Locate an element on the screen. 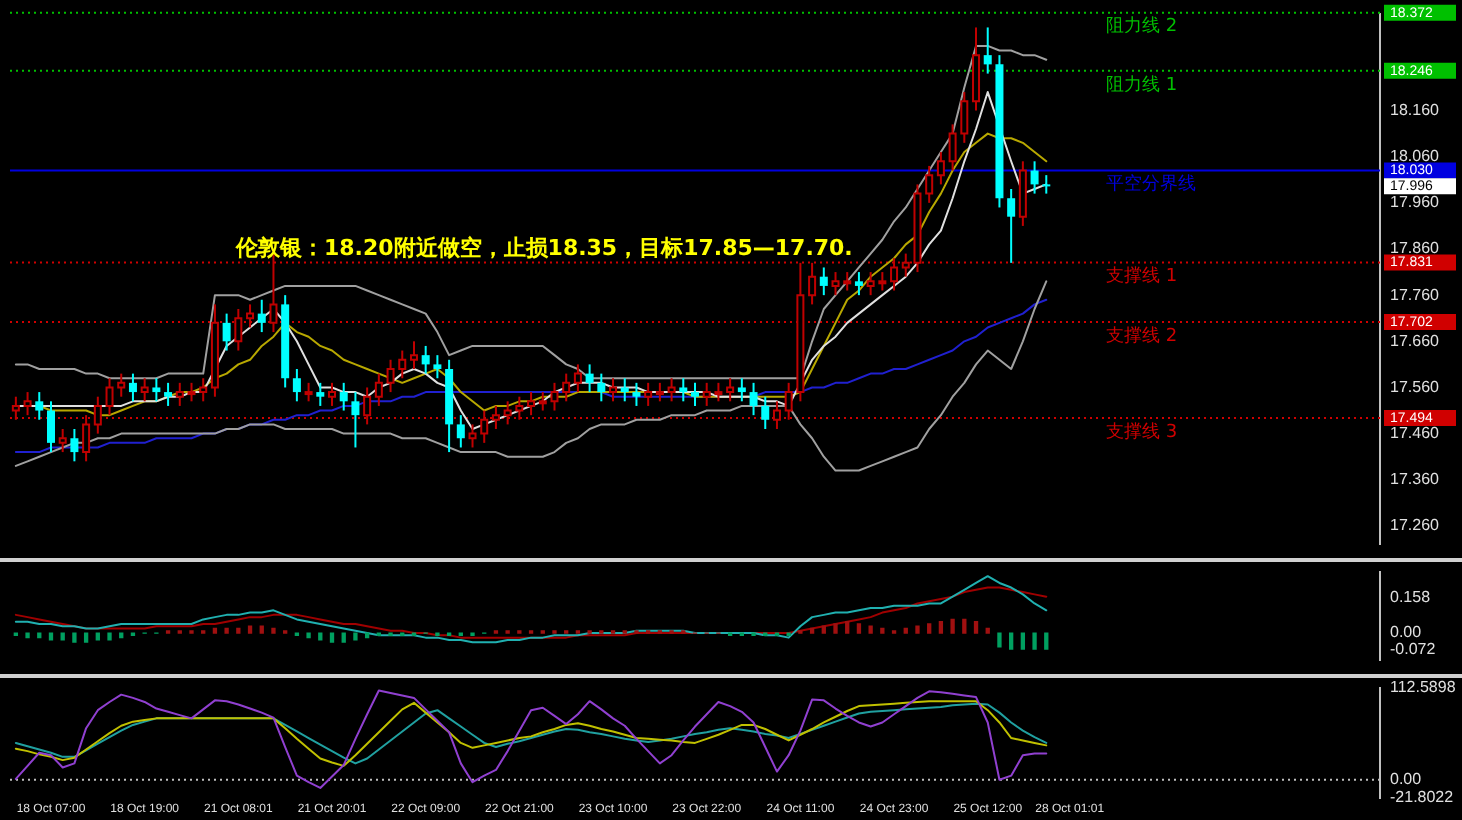  y-tick-label: -0.072 is located at coordinates (1413, 648).